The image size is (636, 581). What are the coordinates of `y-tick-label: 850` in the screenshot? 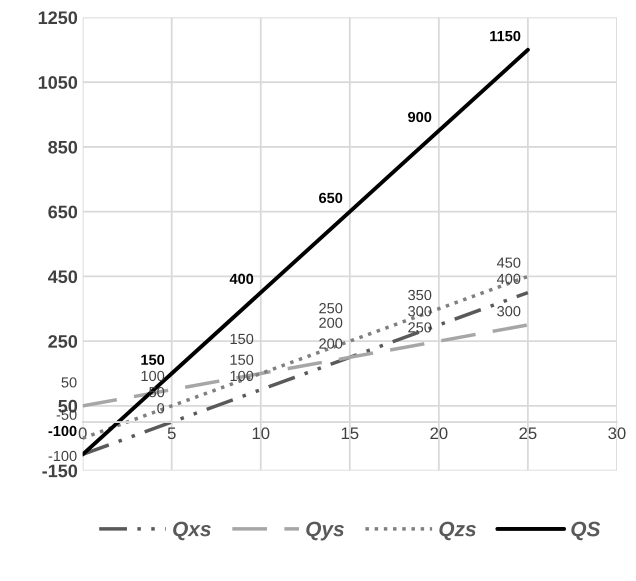 It's located at (63, 147).